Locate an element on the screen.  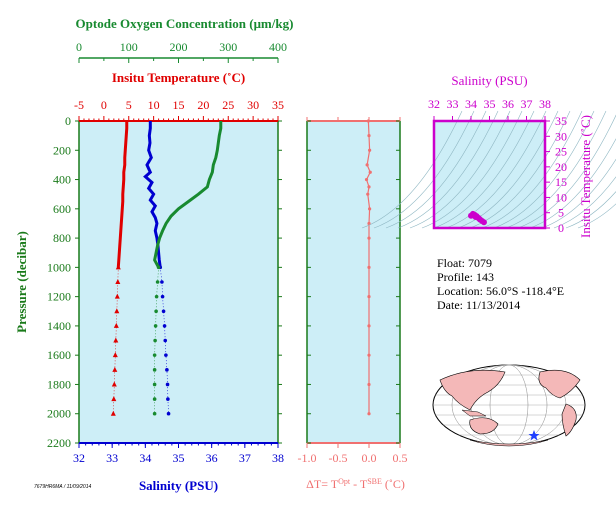
pressure-tick-label: 800 is located at coordinates (62, 238).